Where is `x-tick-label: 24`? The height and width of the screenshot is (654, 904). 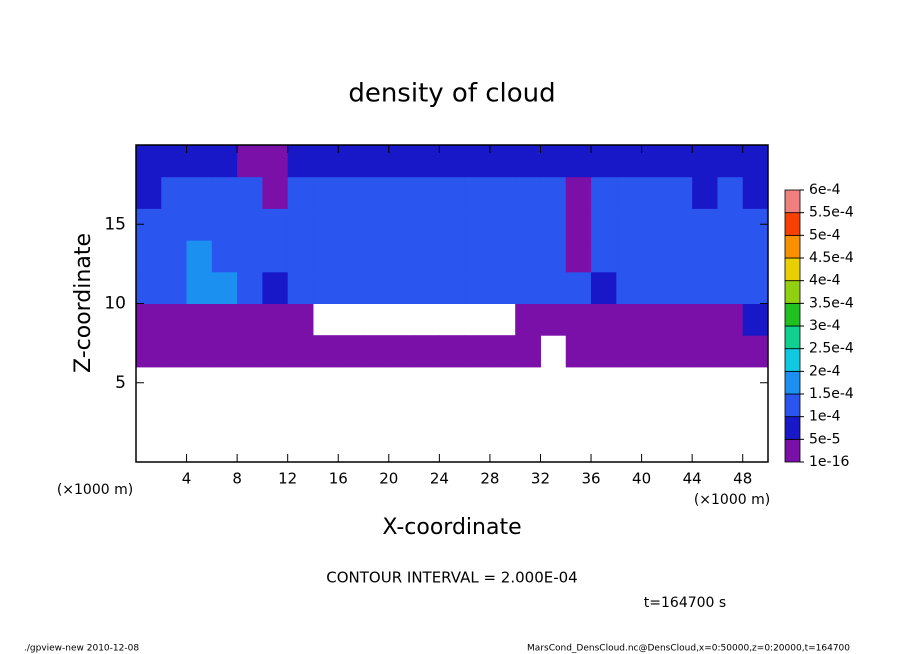
x-tick-label: 24 is located at coordinates (439, 479).